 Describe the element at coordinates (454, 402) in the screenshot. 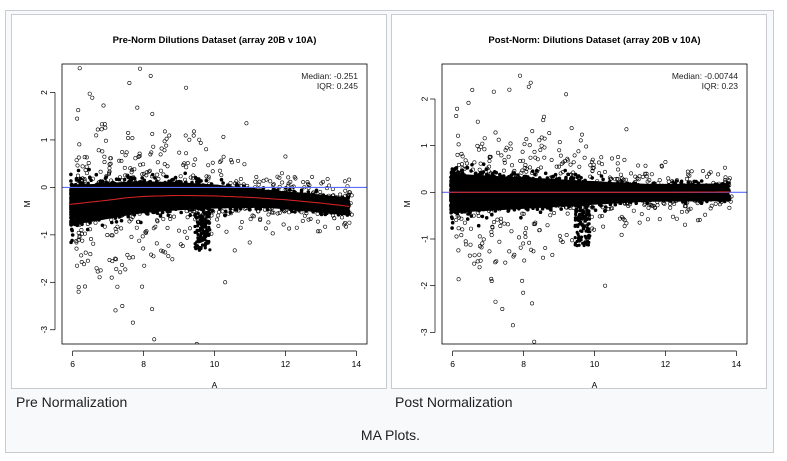

I see `caption-post: Post Normalization` at that location.